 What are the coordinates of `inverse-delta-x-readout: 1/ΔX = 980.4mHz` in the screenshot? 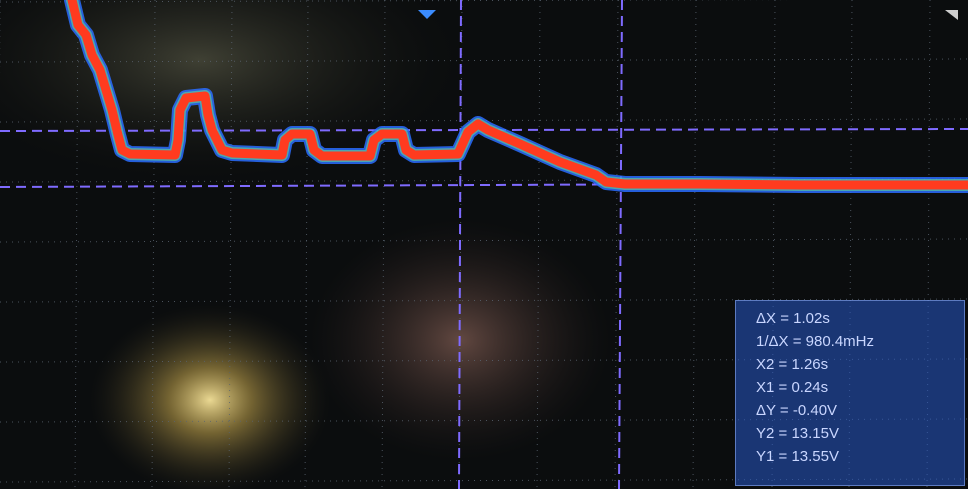 It's located at (815, 341).